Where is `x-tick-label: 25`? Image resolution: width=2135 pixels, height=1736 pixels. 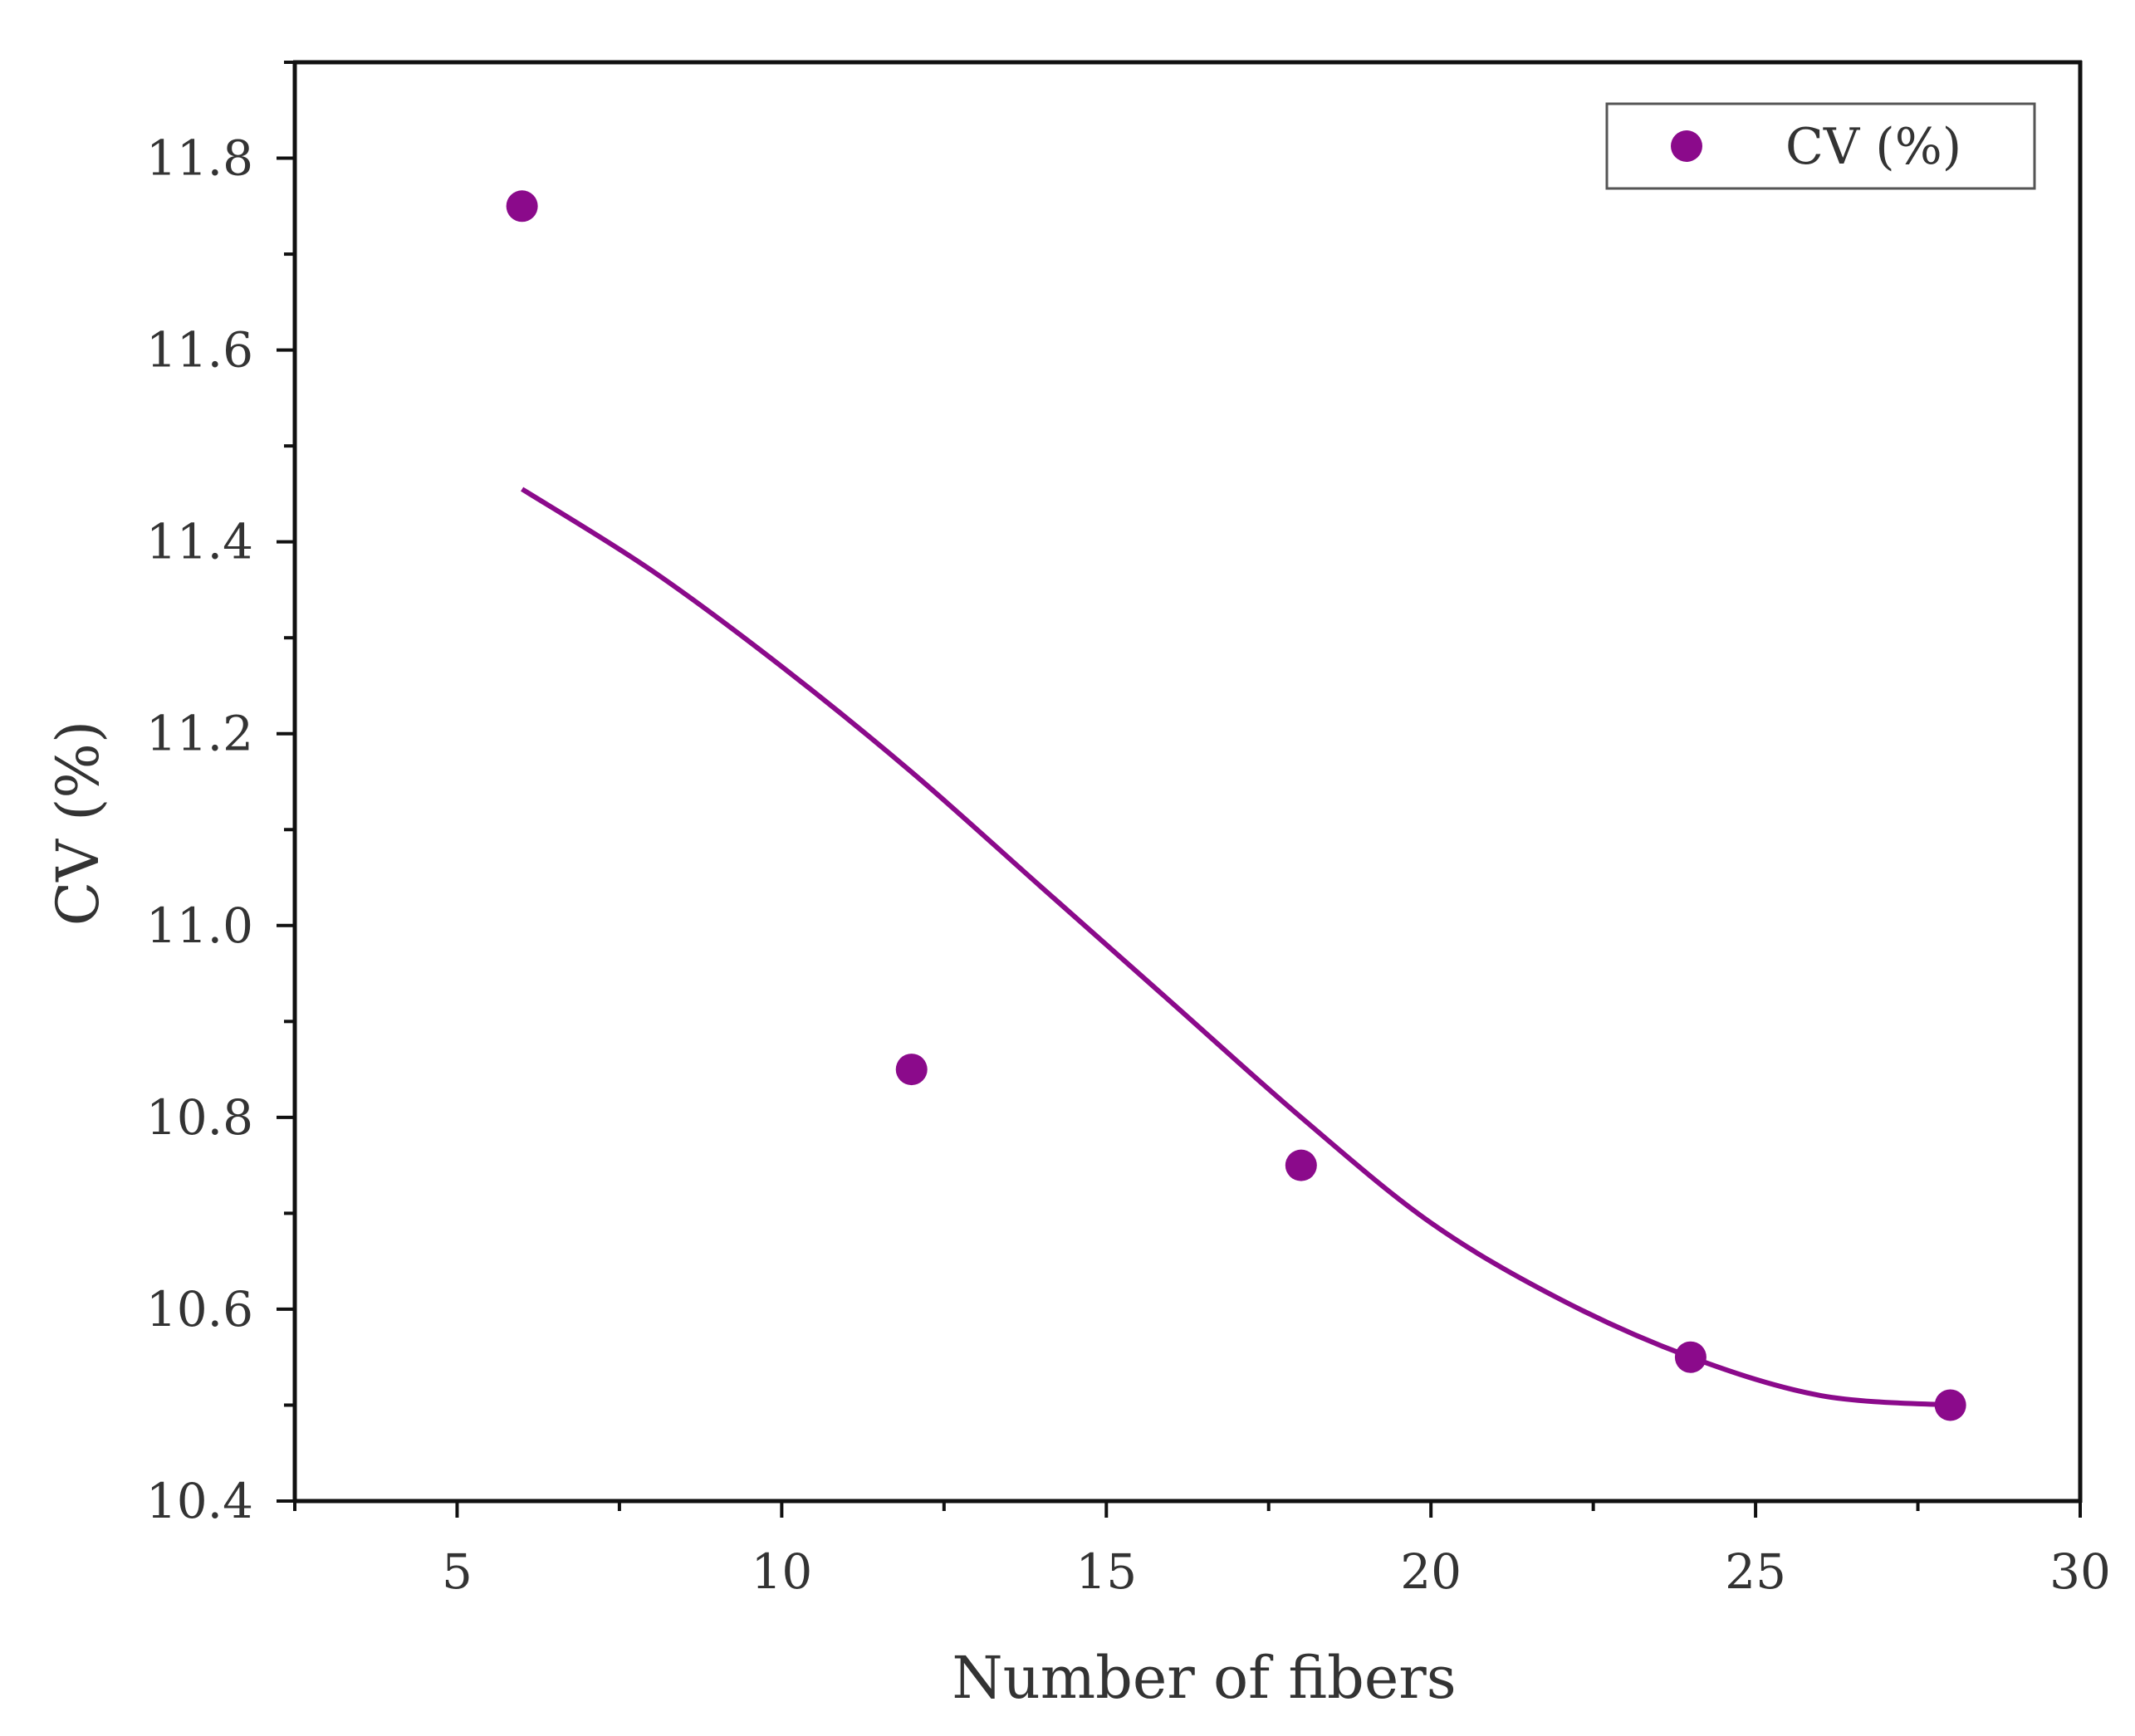
x-tick-label: 25 is located at coordinates (1755, 1571).